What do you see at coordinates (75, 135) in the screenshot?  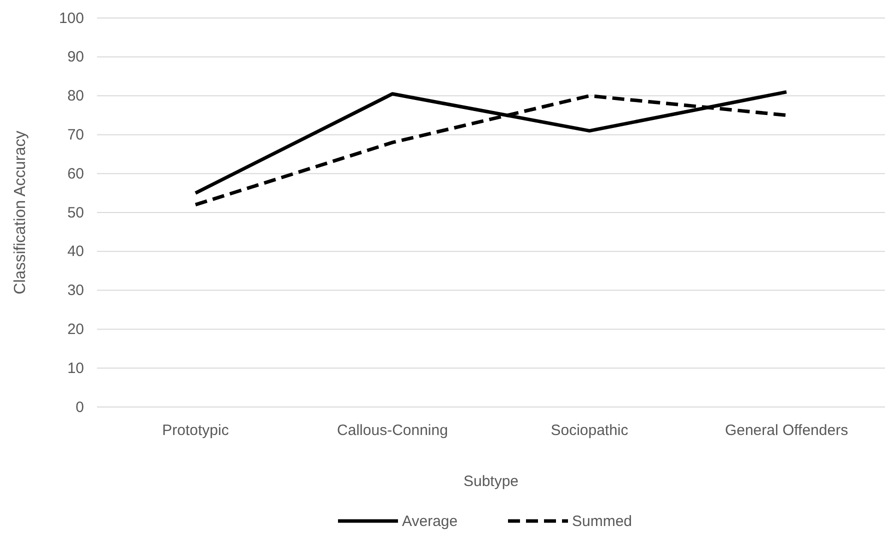 I see `y-tick-label: 70` at bounding box center [75, 135].